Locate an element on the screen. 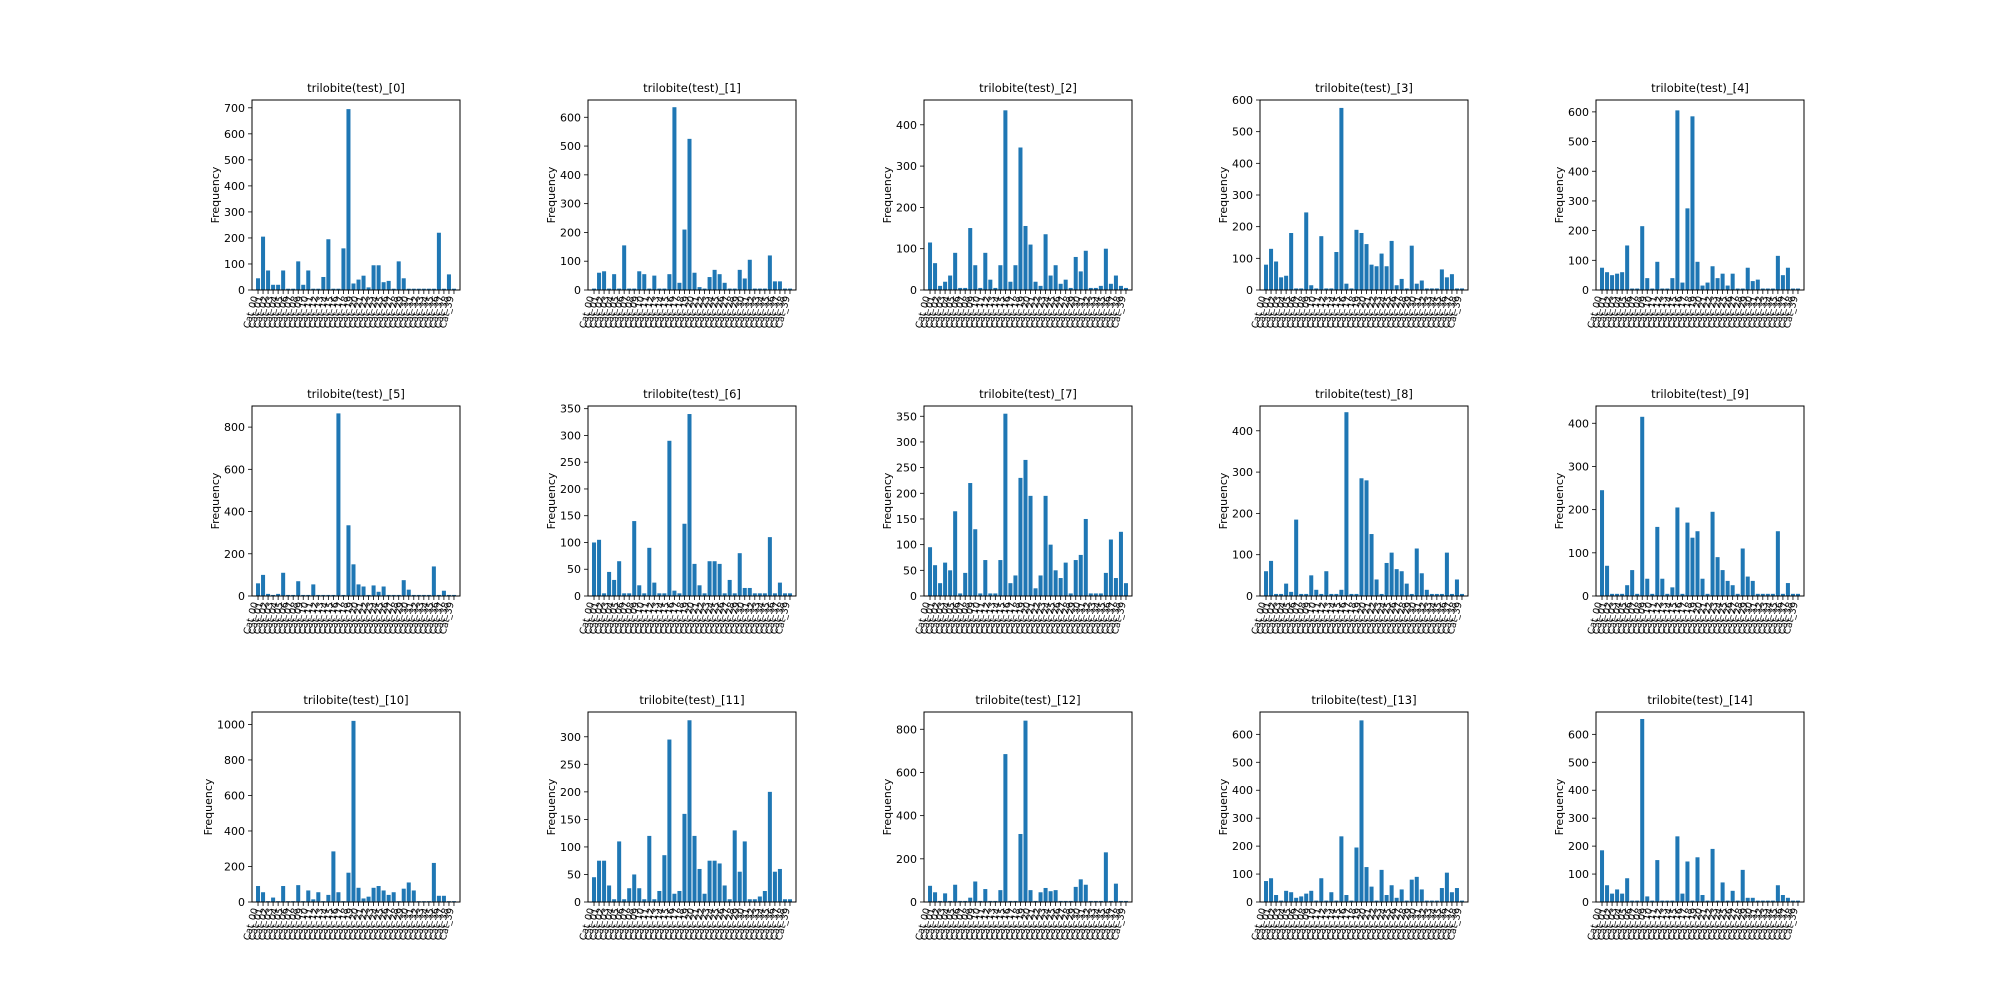 This screenshot has width=2000, height=1000. y-axis-label-6: Frequency is located at coordinates (551, 500).